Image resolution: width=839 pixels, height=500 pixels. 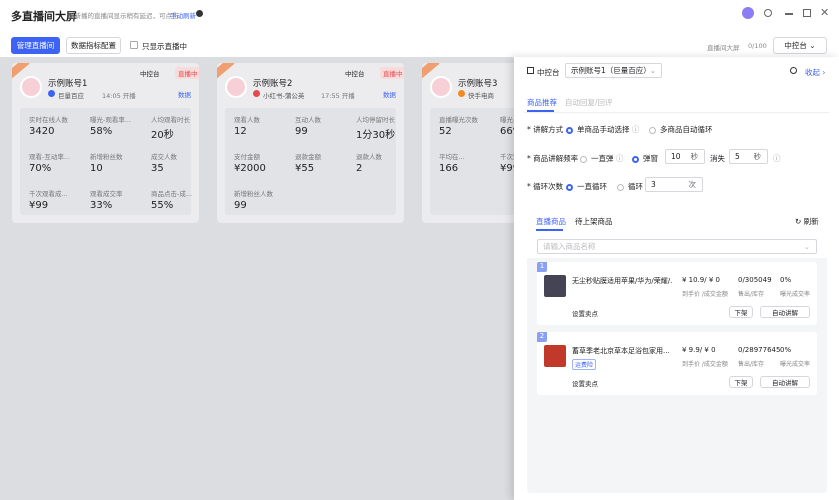 I want to click on platform: 巨量百应, so click(x=71, y=96).